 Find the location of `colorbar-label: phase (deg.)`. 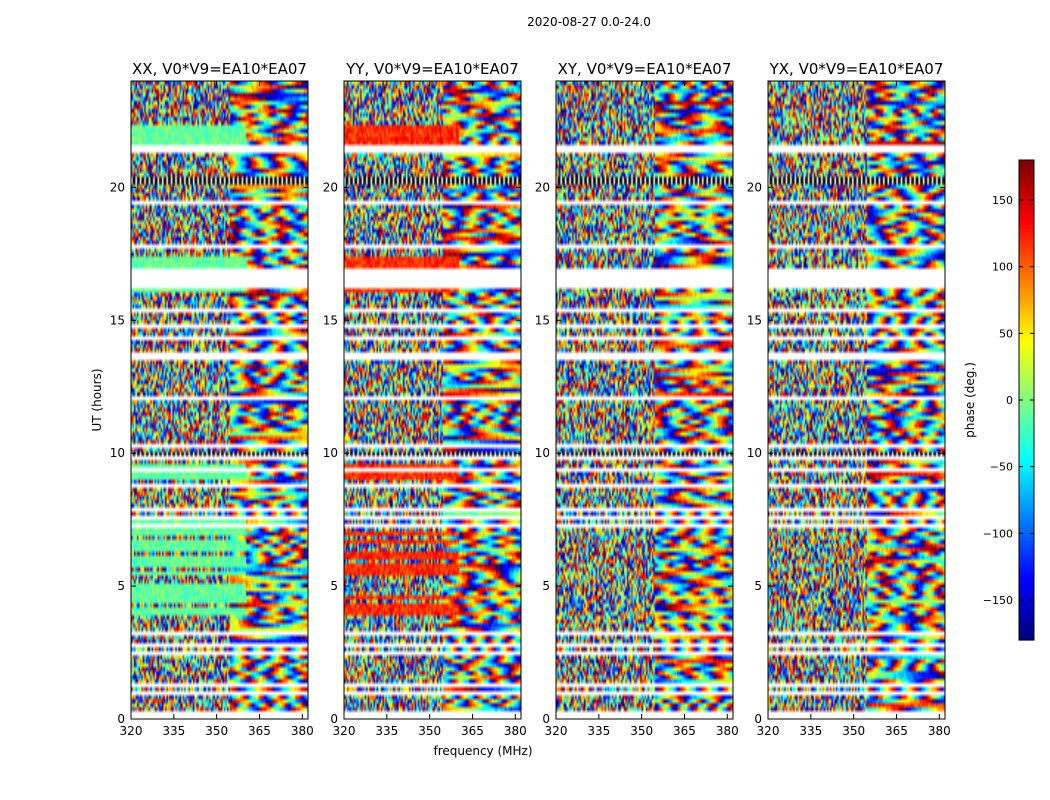

colorbar-label: phase (deg.) is located at coordinates (970, 400).